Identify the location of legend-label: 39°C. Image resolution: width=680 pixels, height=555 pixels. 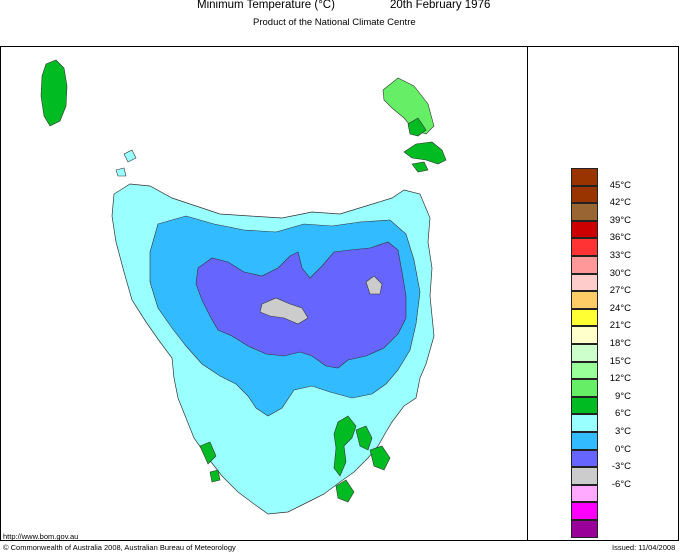
(620, 220).